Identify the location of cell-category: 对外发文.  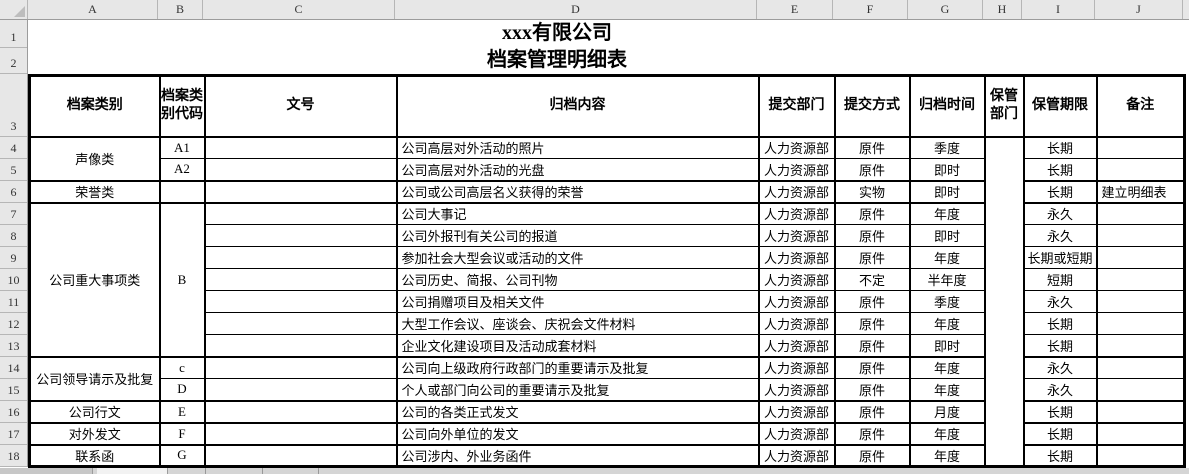
(94, 433).